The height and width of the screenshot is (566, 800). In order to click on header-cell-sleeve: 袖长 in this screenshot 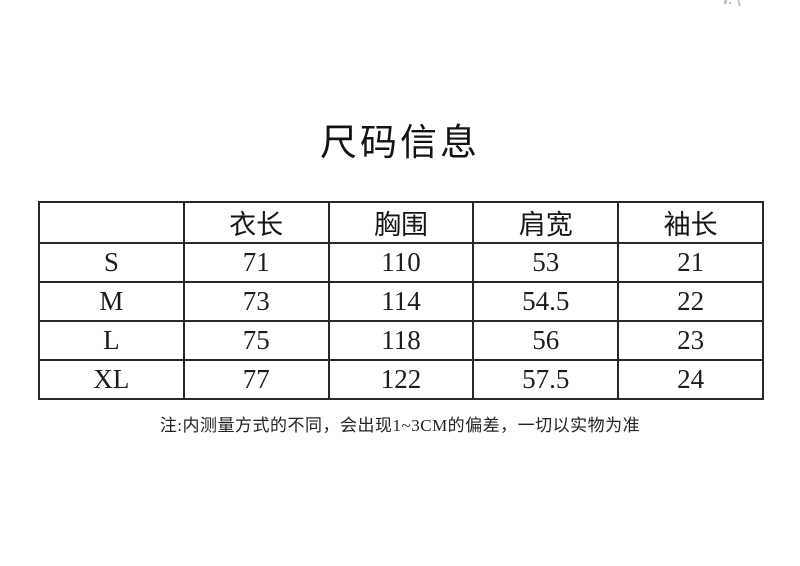, I will do `click(690, 222)`.